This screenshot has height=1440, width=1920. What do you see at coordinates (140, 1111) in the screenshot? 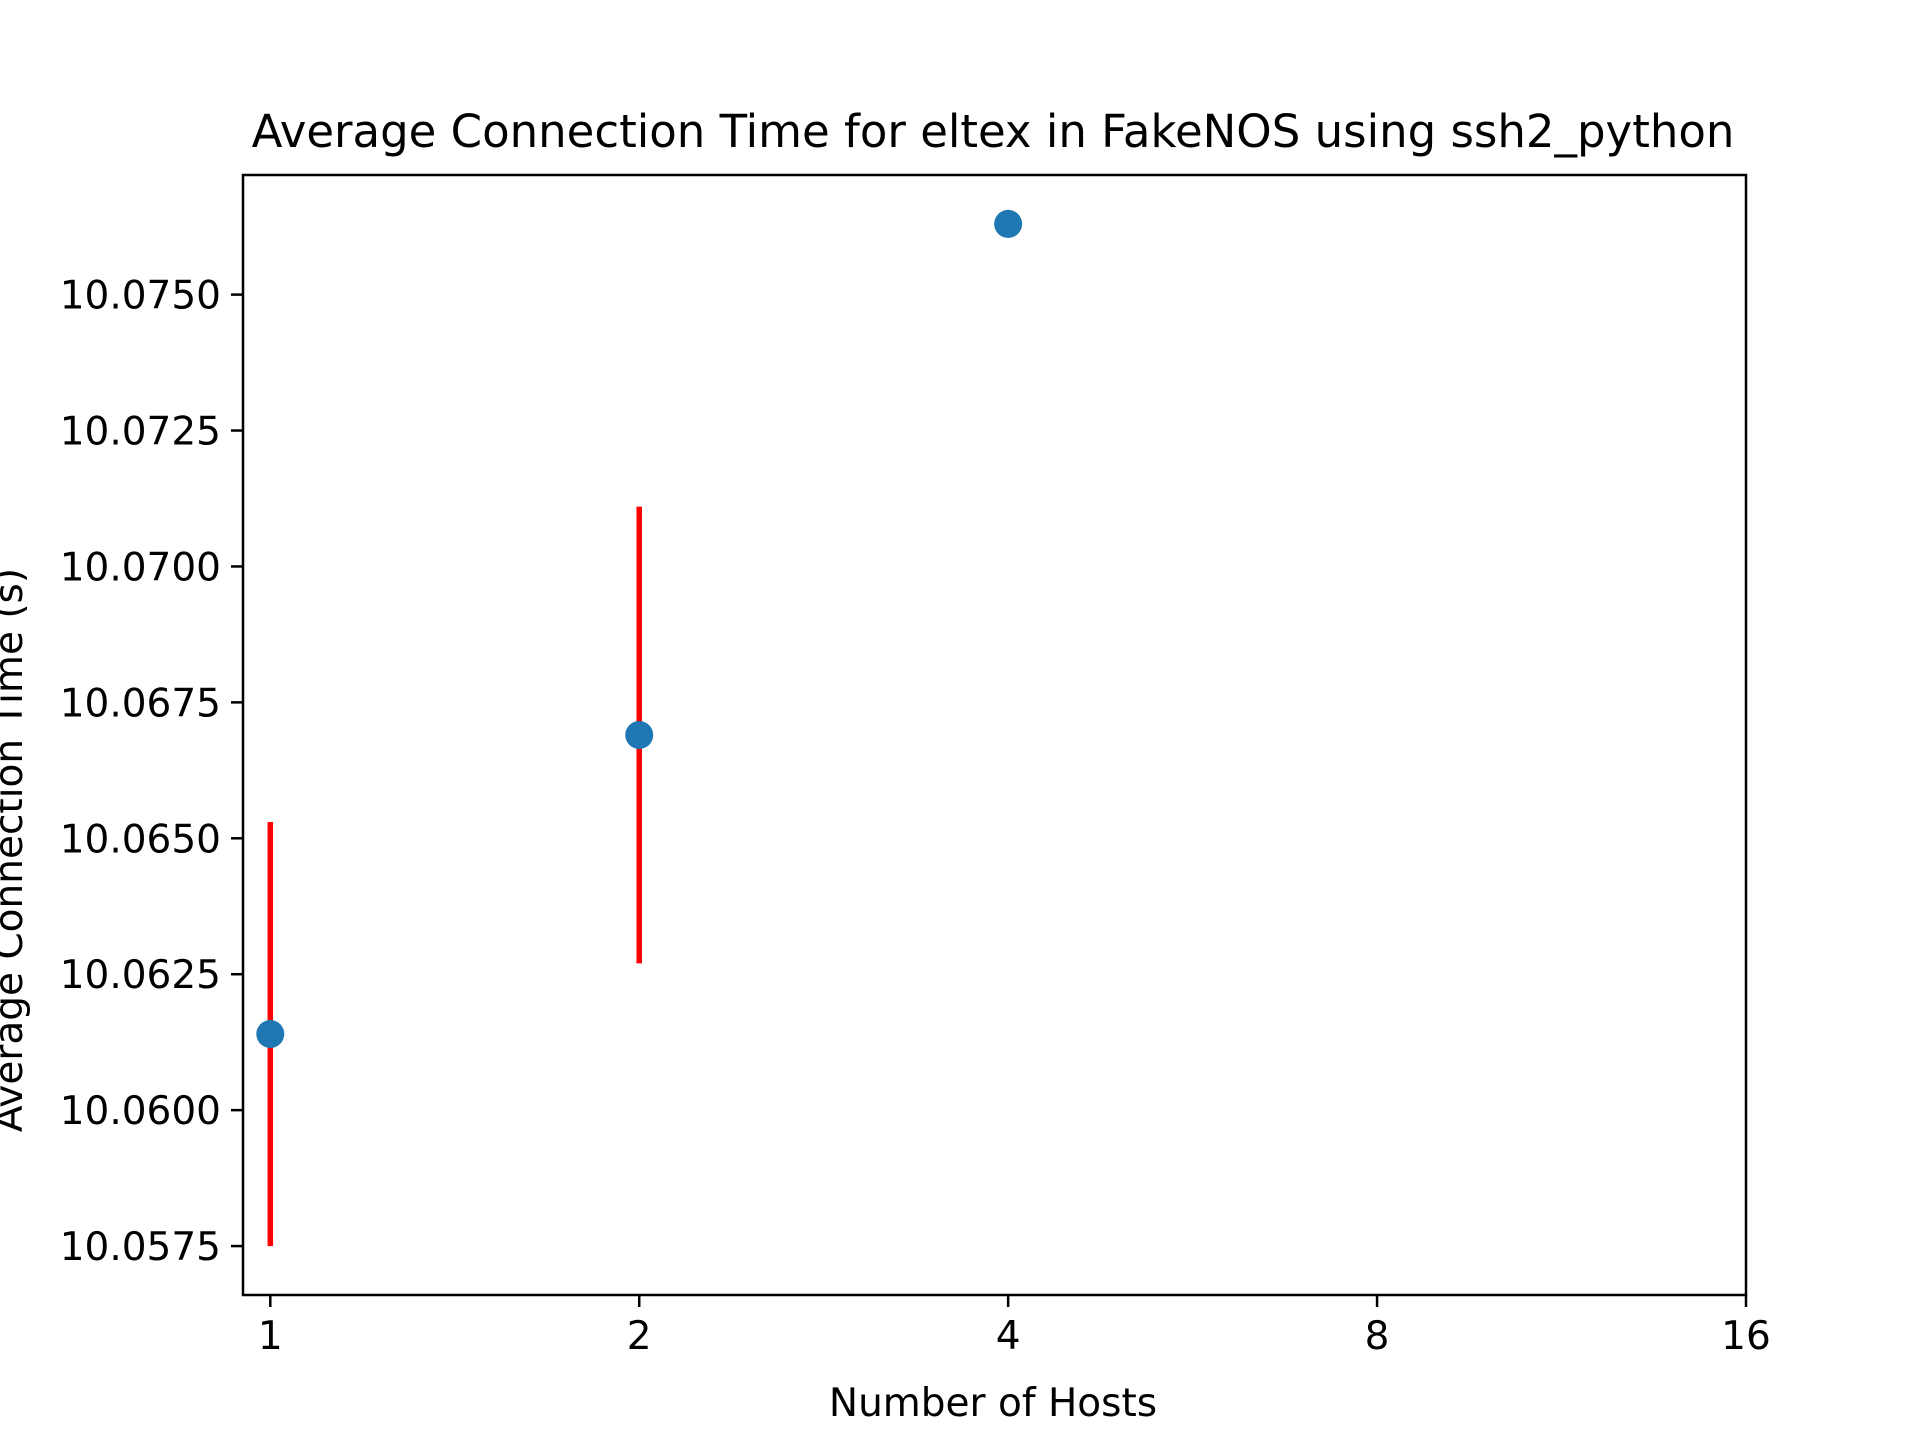
I see `y-tick-label: 10.0600` at bounding box center [140, 1111].